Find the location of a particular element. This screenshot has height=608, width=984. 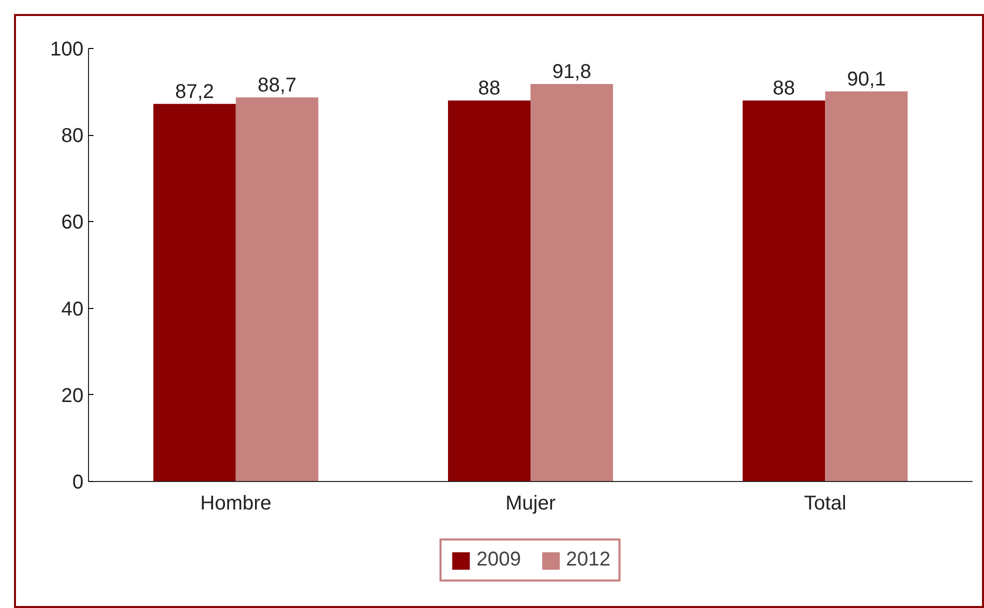

data-label: 87,2 is located at coordinates (194, 91).